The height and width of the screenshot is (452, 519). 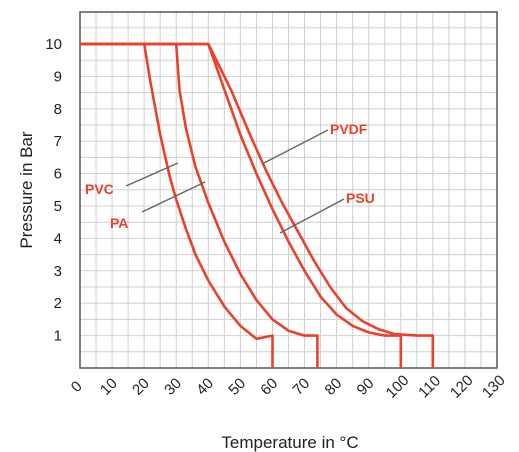 I want to click on leader-line-pvc, so click(x=152, y=174).